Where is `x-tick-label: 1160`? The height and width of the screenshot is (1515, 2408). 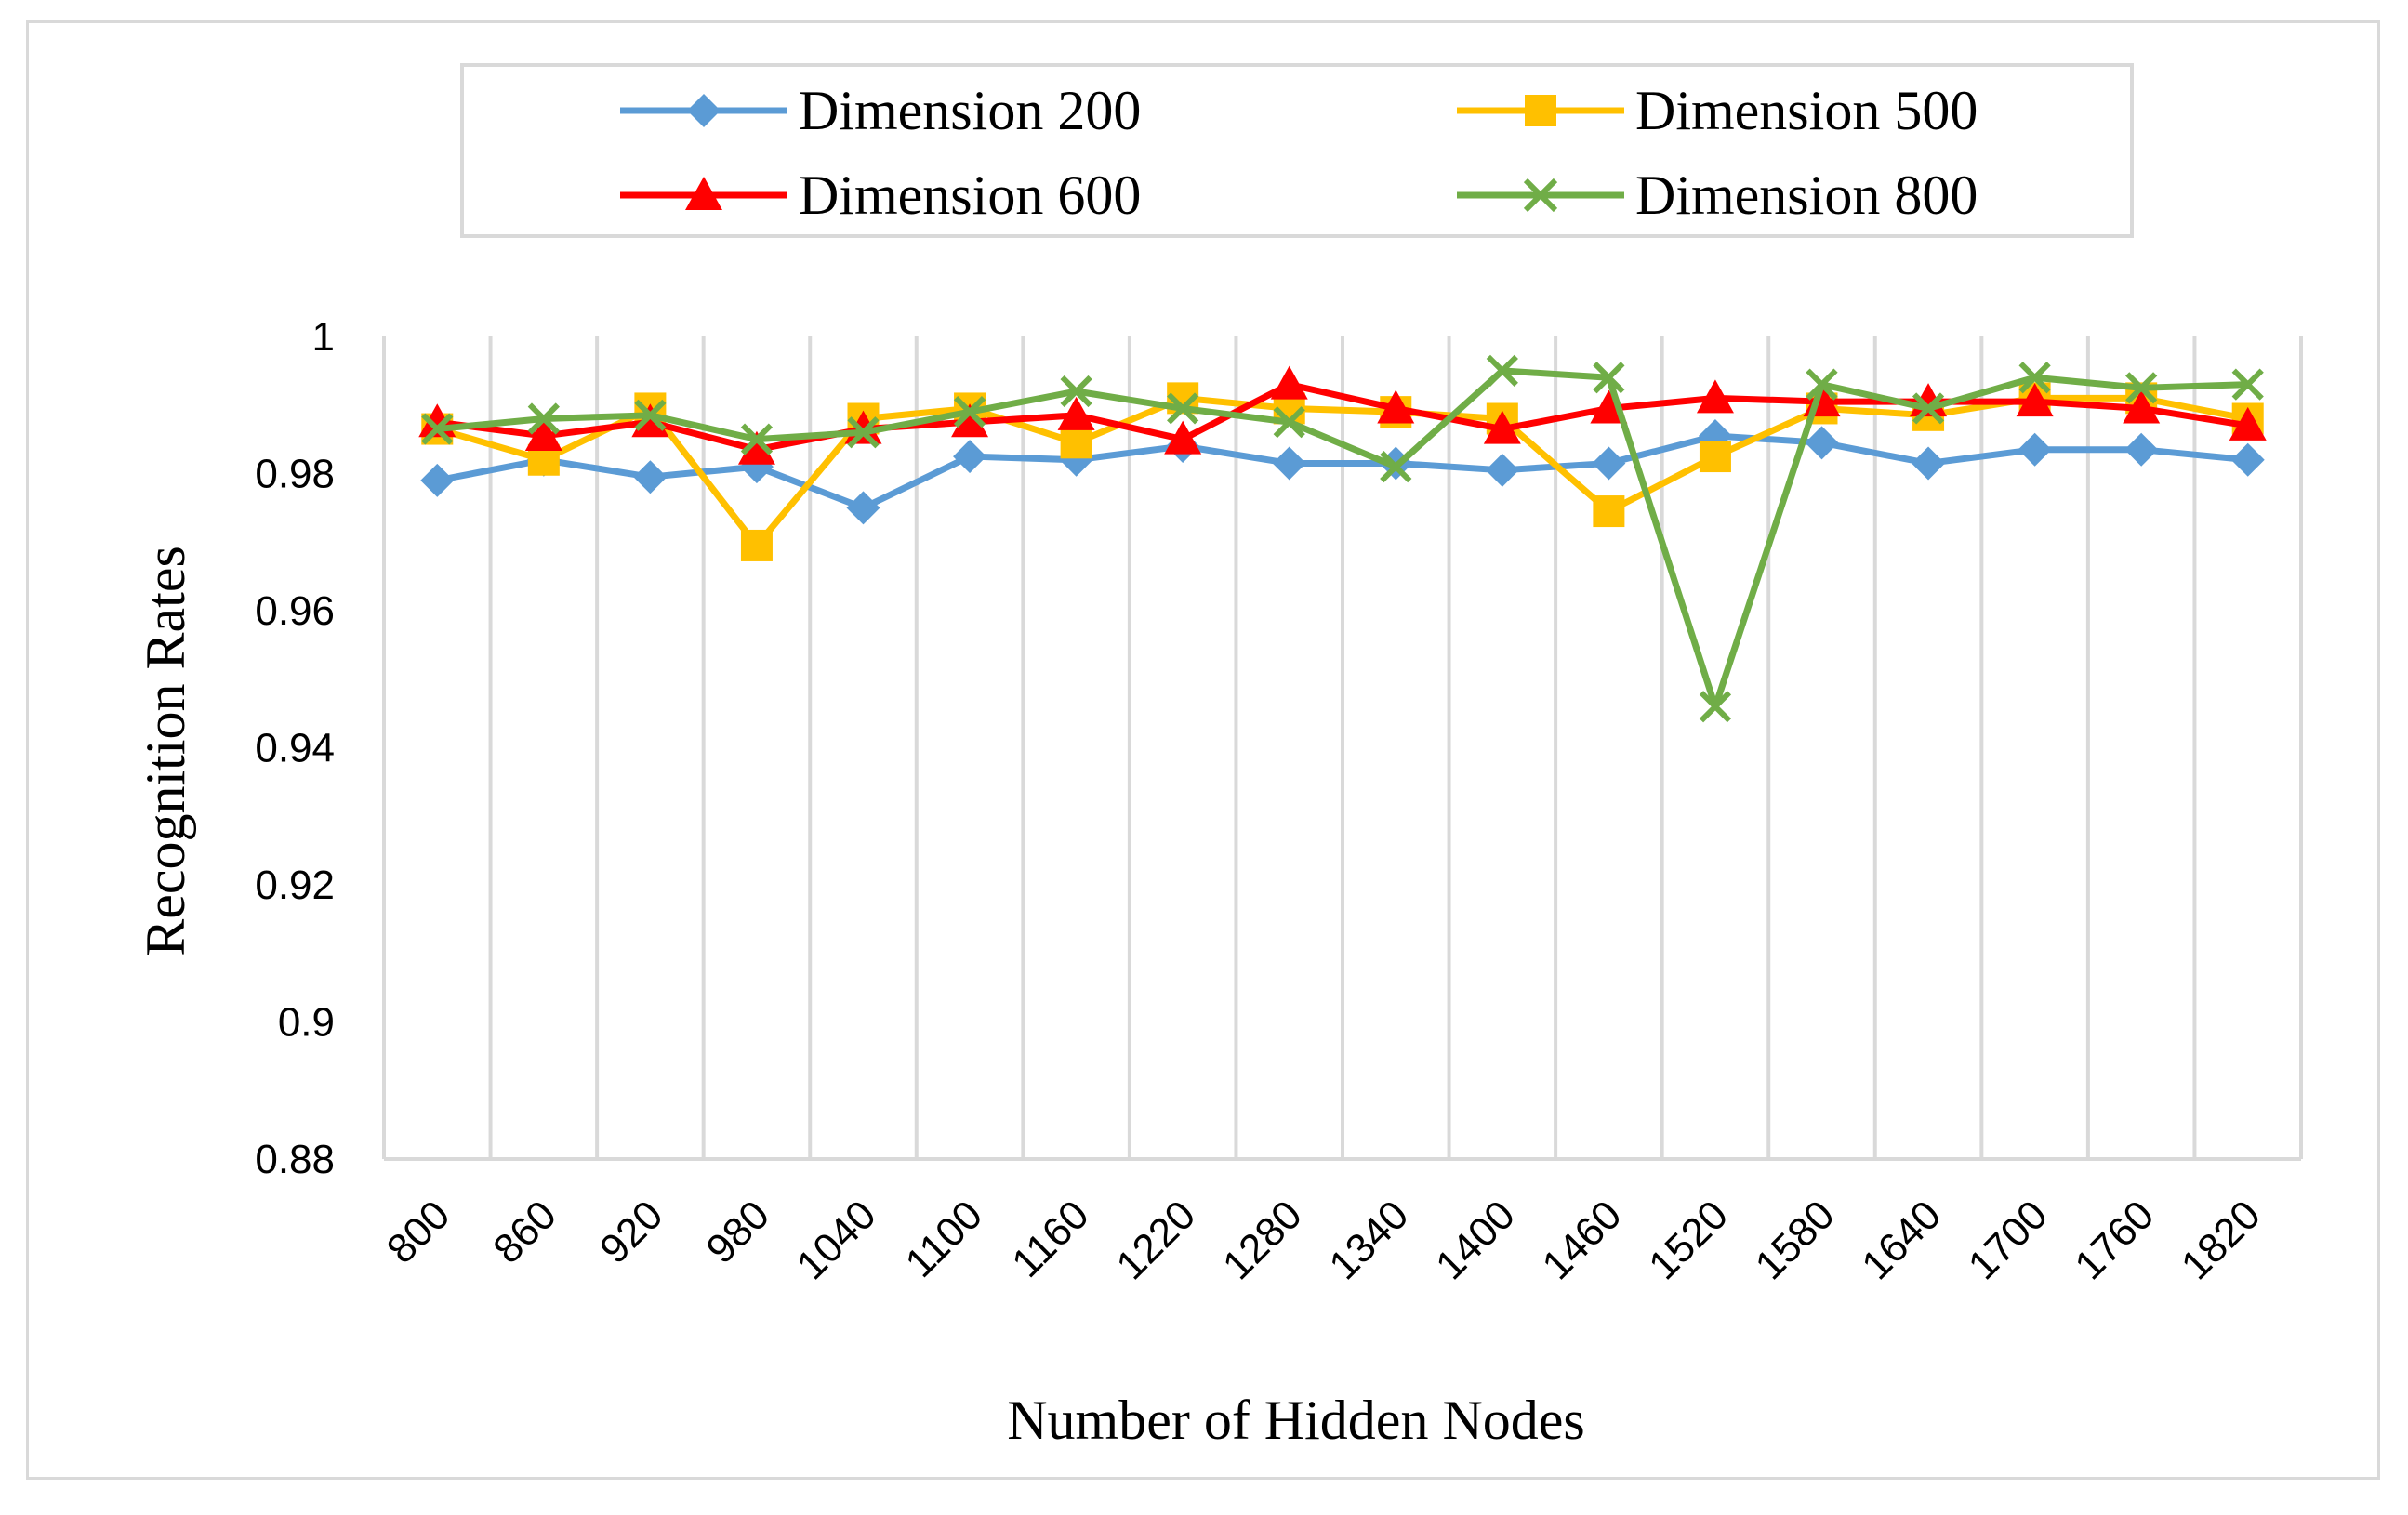 x-tick-label: 1160 is located at coordinates (1050, 1239).